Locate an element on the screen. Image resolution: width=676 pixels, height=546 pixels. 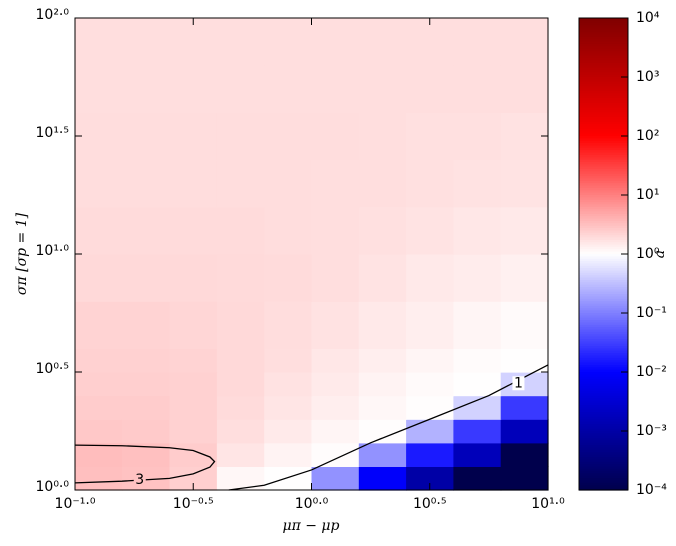
y-tick-label: 10⁰·⁵ is located at coordinates (53, 369).